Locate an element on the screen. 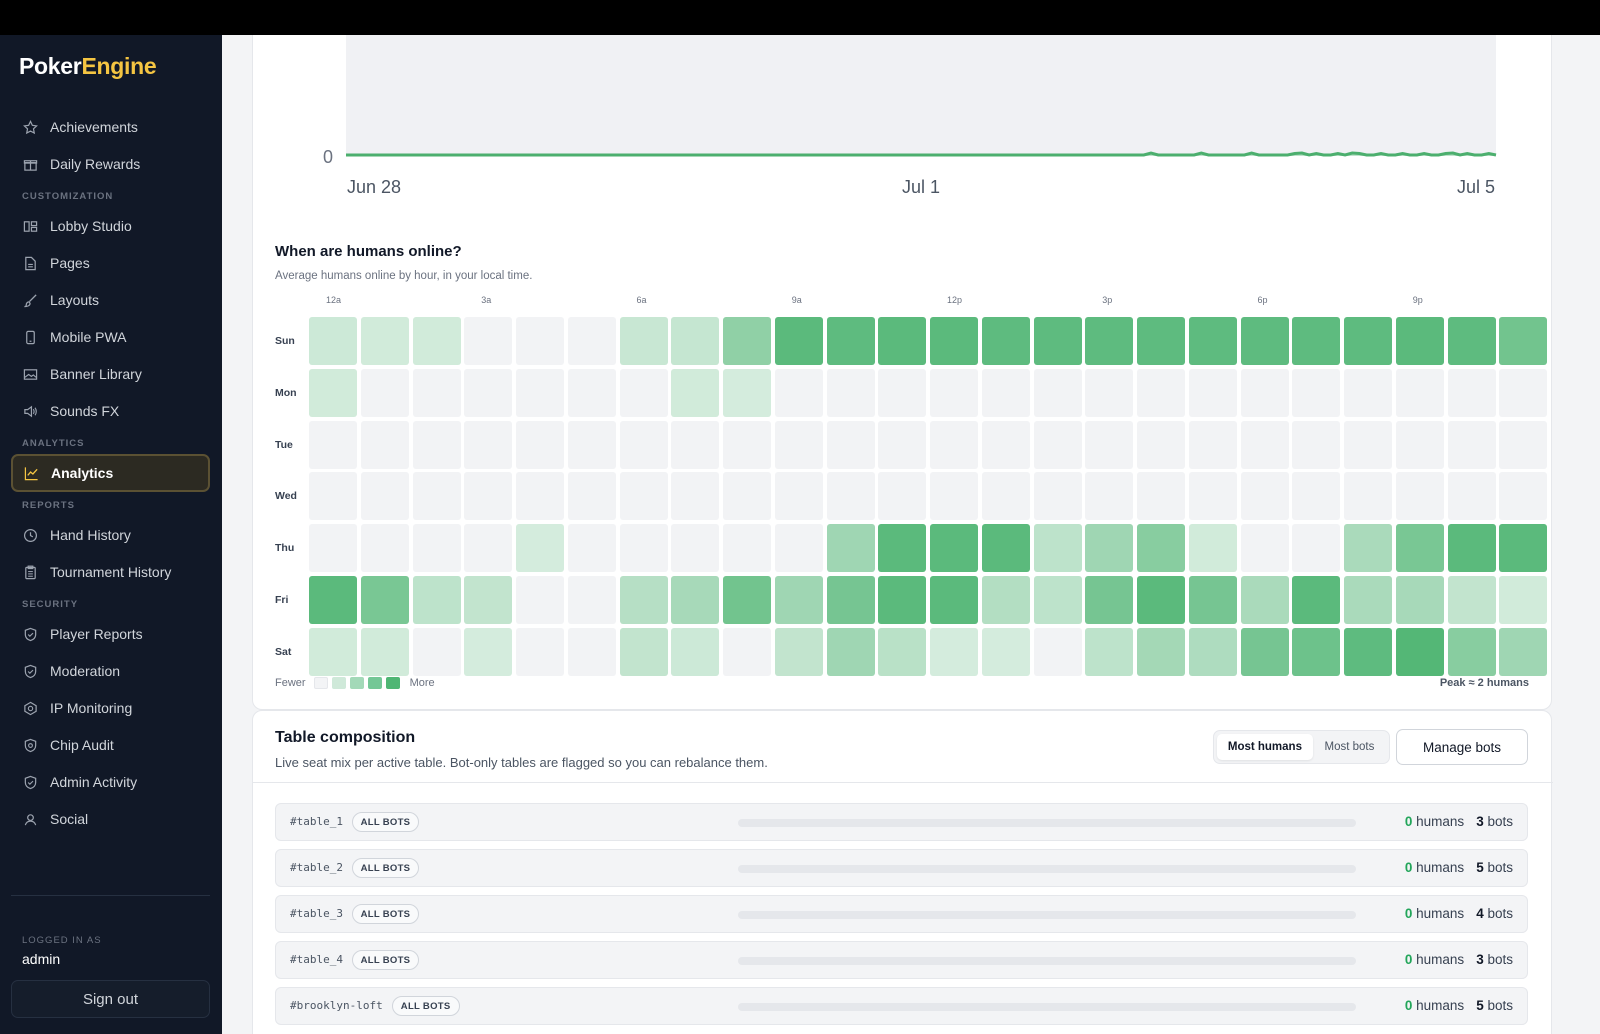 Image resolution: width=1600 pixels, height=1034 pixels. sidebar-item-analytics: Analytics is located at coordinates (110, 473).